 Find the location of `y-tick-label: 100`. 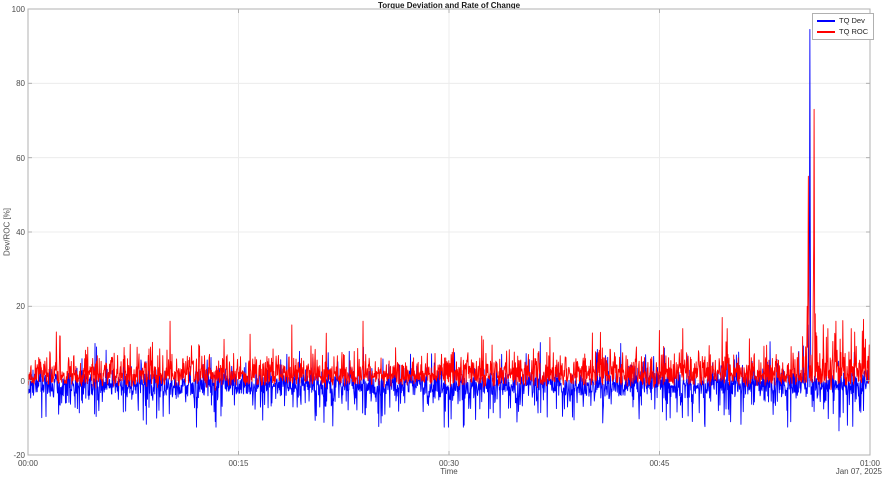

y-tick-label: 100 is located at coordinates (18, 9).